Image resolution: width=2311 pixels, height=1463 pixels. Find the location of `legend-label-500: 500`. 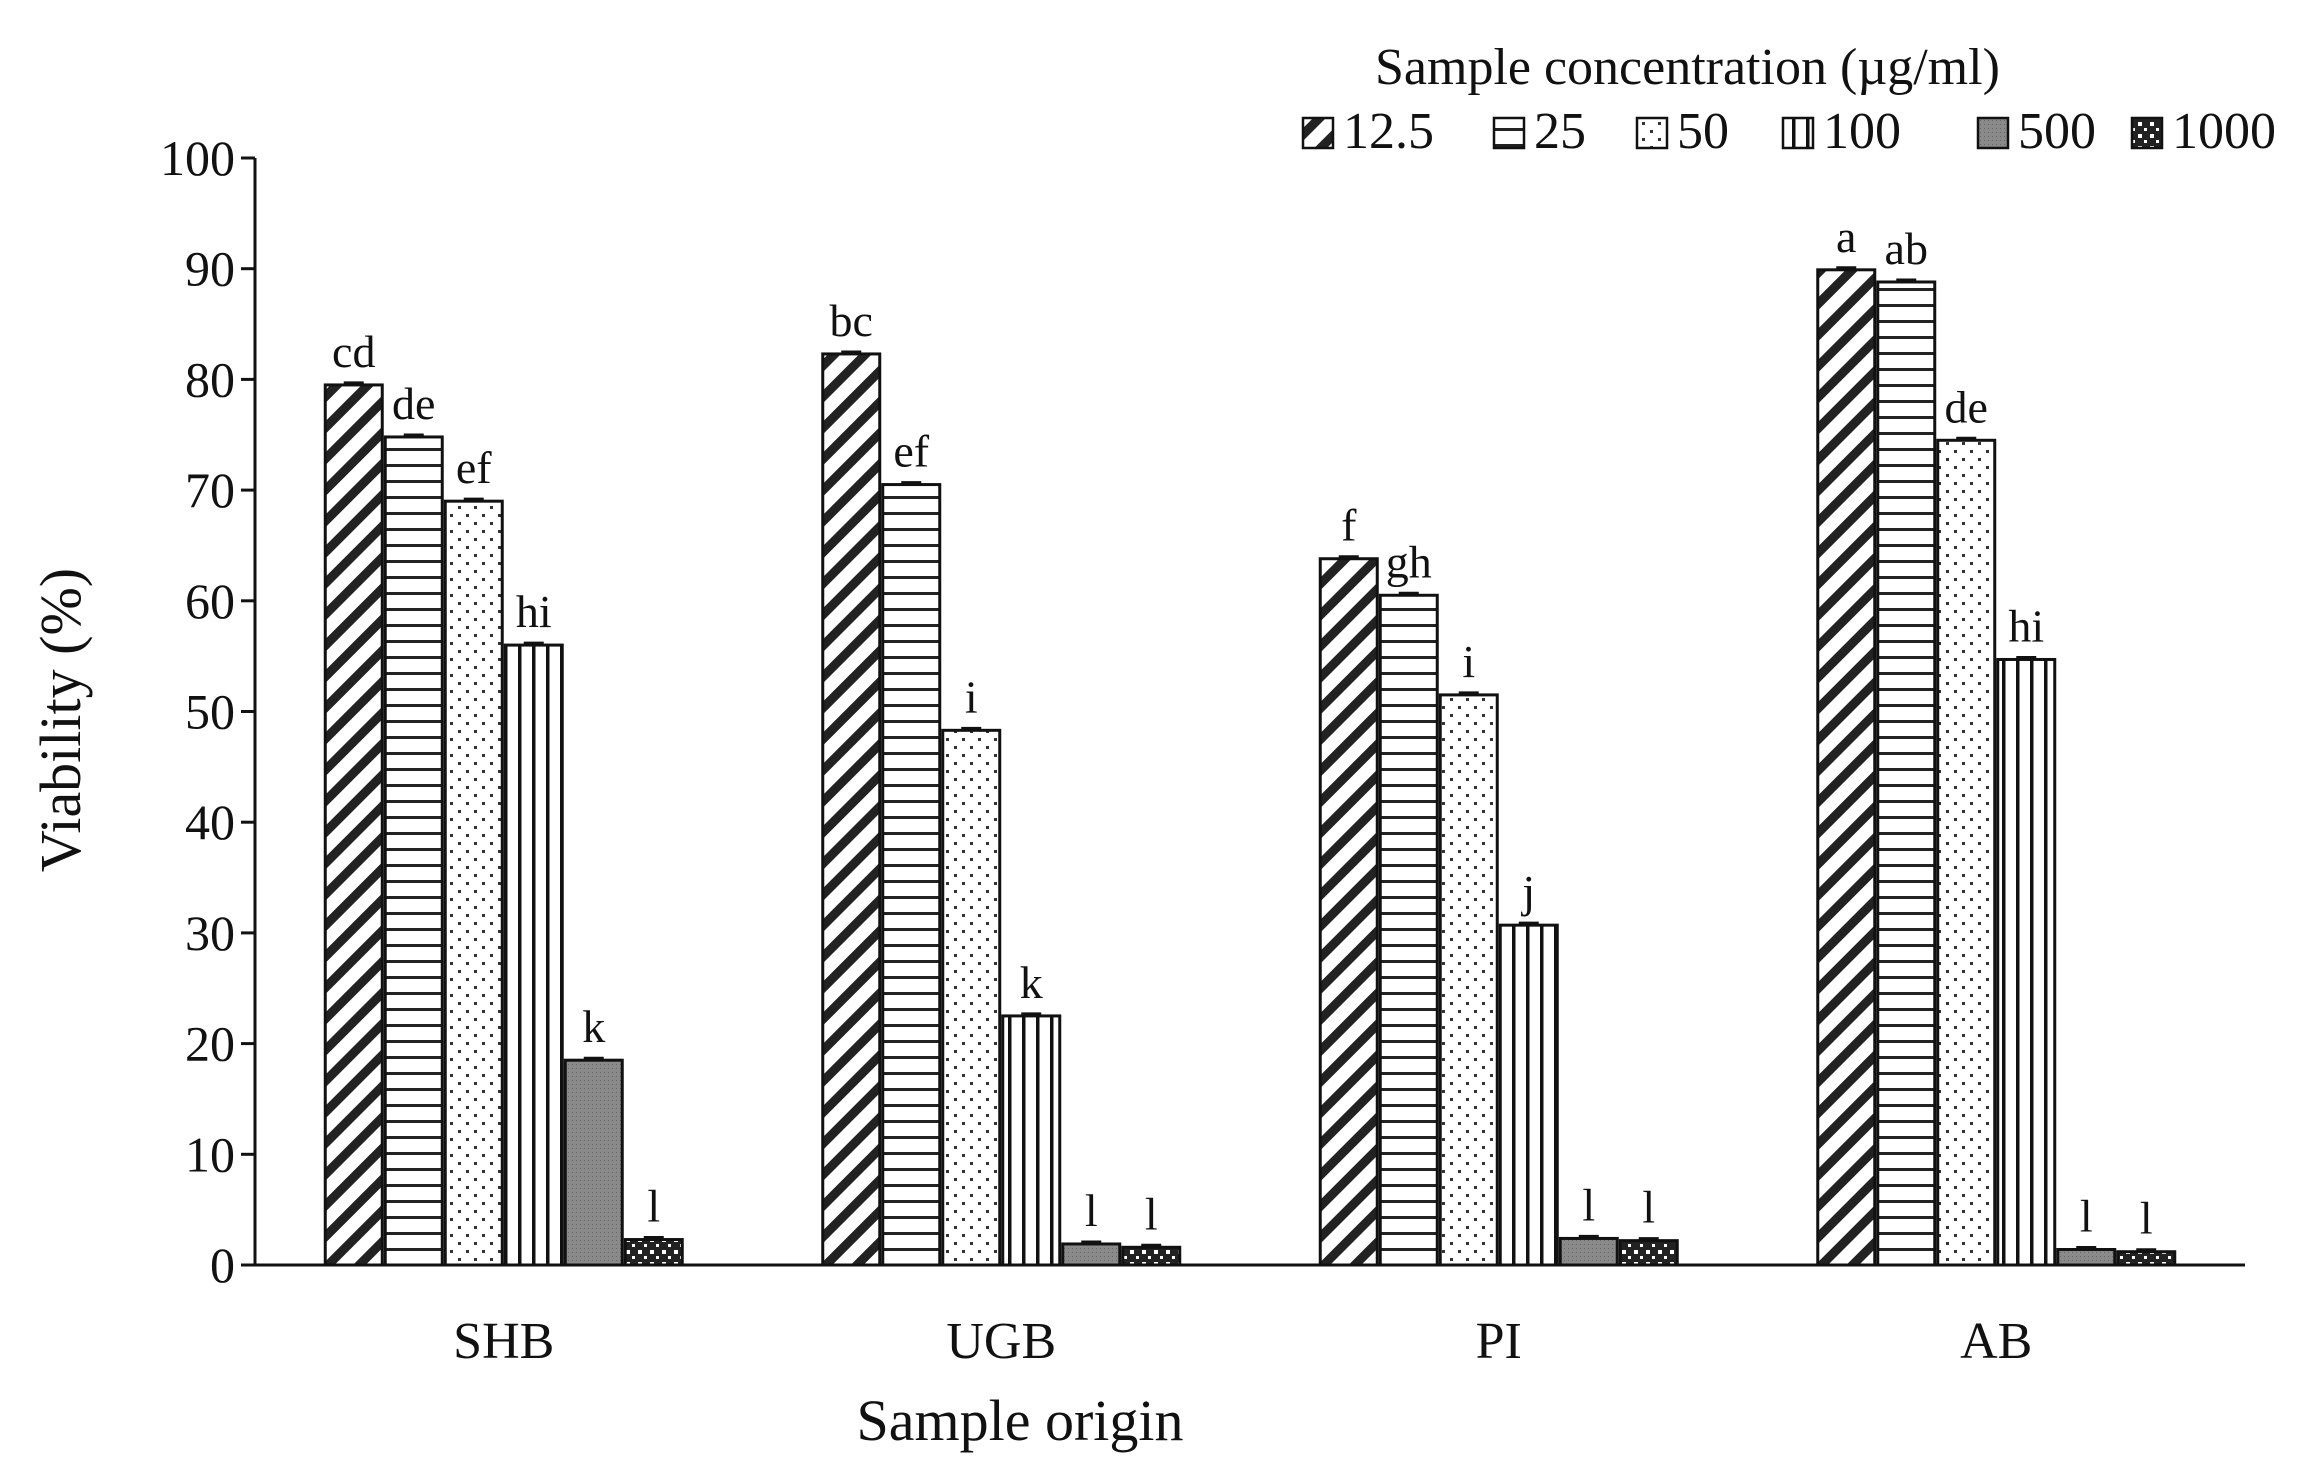

legend-label-500: 500 is located at coordinates (2057, 131).